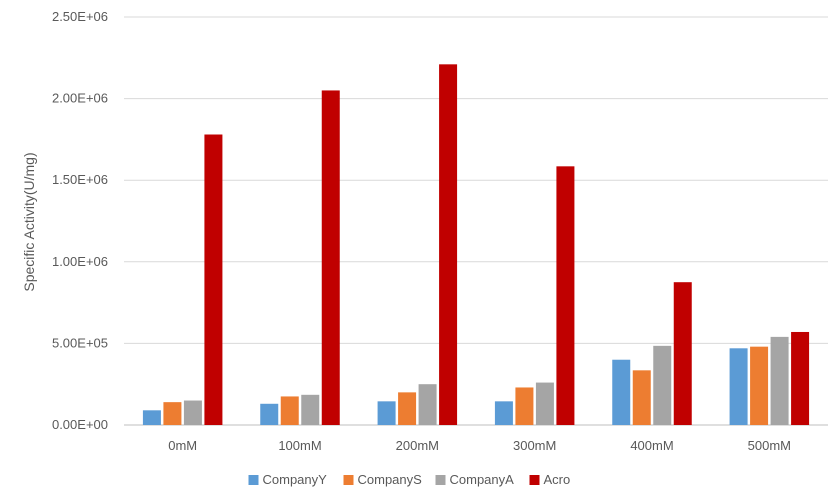 This screenshot has width=839, height=498. Describe the element at coordinates (641, 397) in the screenshot. I see `bar-companys-400mm` at that location.